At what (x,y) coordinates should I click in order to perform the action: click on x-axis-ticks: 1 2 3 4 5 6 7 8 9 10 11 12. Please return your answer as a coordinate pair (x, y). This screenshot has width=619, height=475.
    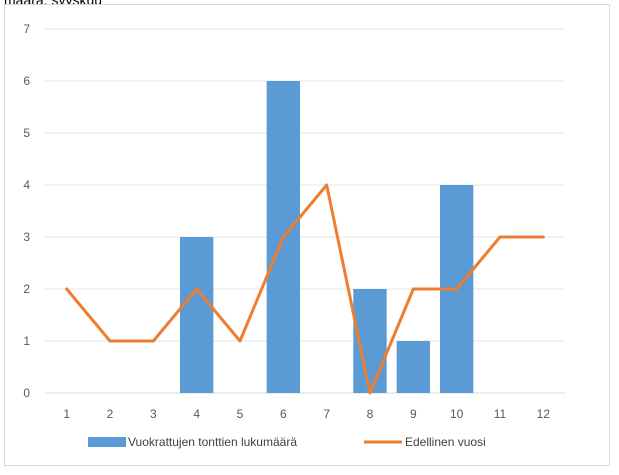
    Looking at the image, I should click on (306, 414).